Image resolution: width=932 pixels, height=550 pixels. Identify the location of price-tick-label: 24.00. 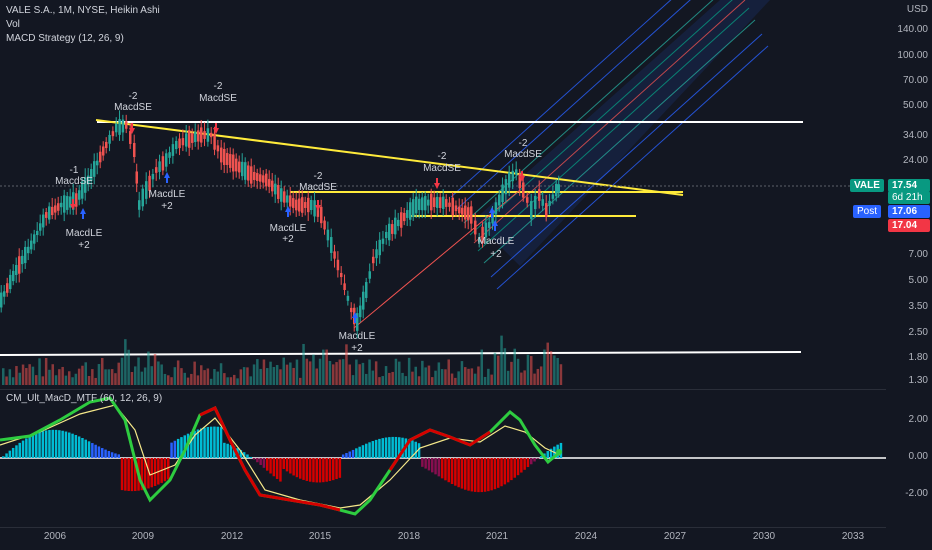
(915, 160).